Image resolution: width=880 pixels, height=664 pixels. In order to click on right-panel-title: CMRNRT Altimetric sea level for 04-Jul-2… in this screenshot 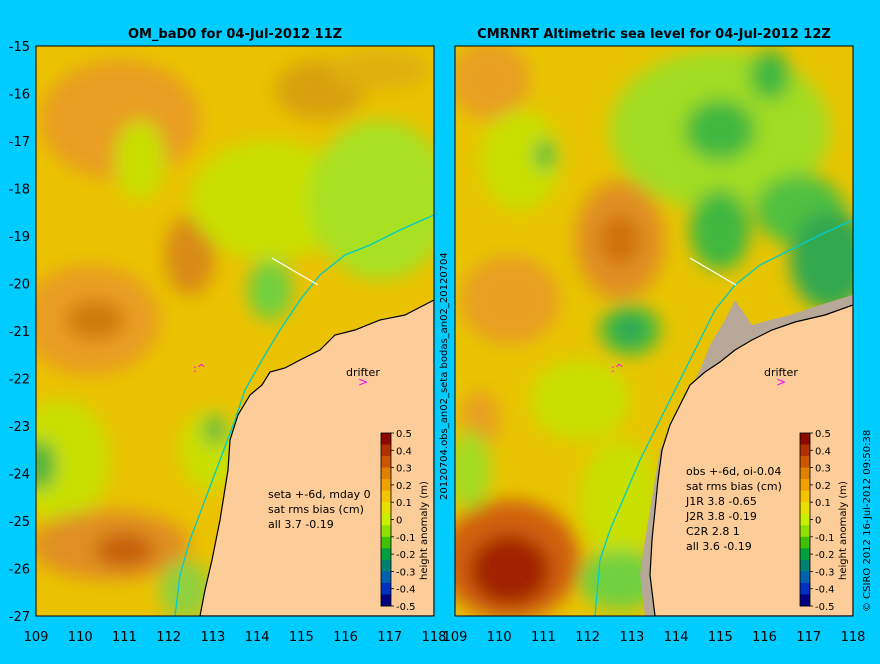, I will do `click(654, 34)`.